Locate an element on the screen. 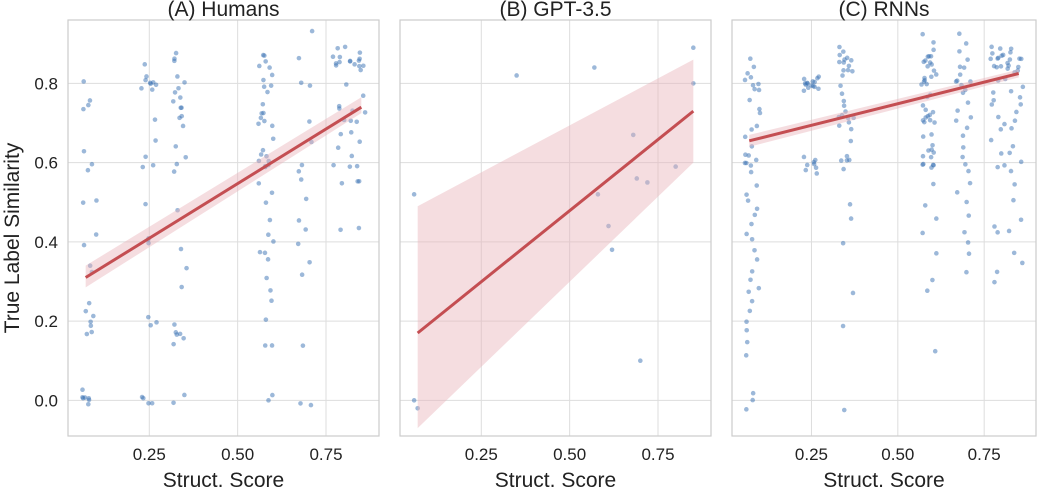 This screenshot has width=1041, height=491. x-tick-label: 0.75 is located at coordinates (325, 454).